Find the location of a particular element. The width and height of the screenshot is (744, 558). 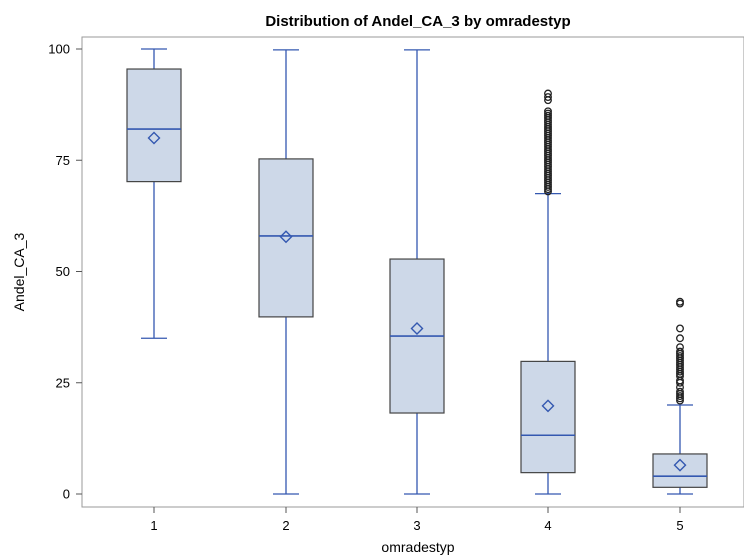

y-axis: 0 25 50 75 100 is located at coordinates (65, 272).